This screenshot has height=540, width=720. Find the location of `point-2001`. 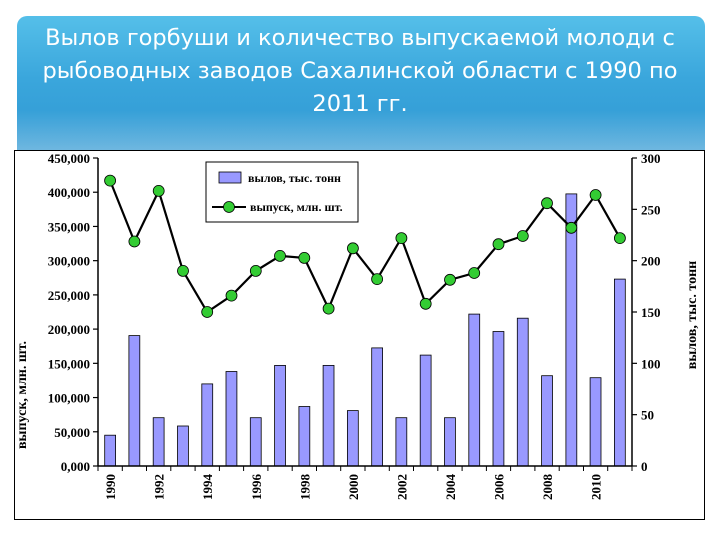

point-2001 is located at coordinates (377, 279).